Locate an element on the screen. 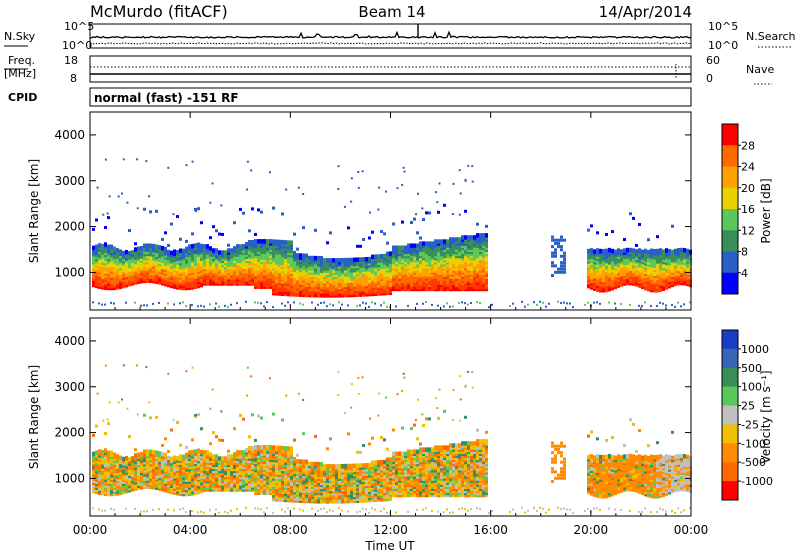  nsky-traces is located at coordinates (390, 34).